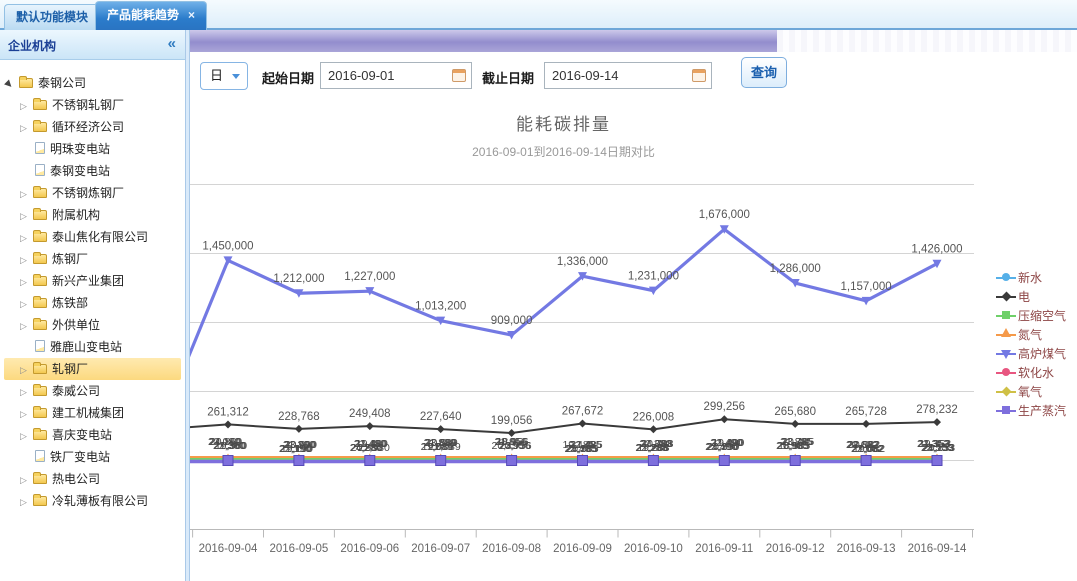 The image size is (1077, 581). I want to click on tree-item: ▷ 新兴产业集团, so click(92, 281).